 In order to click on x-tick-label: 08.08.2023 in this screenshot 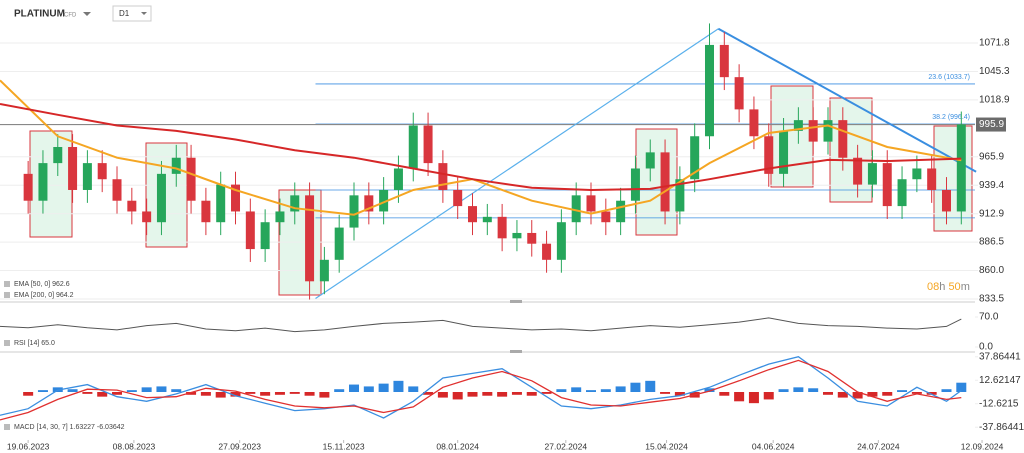, I will do `click(134, 446)`.